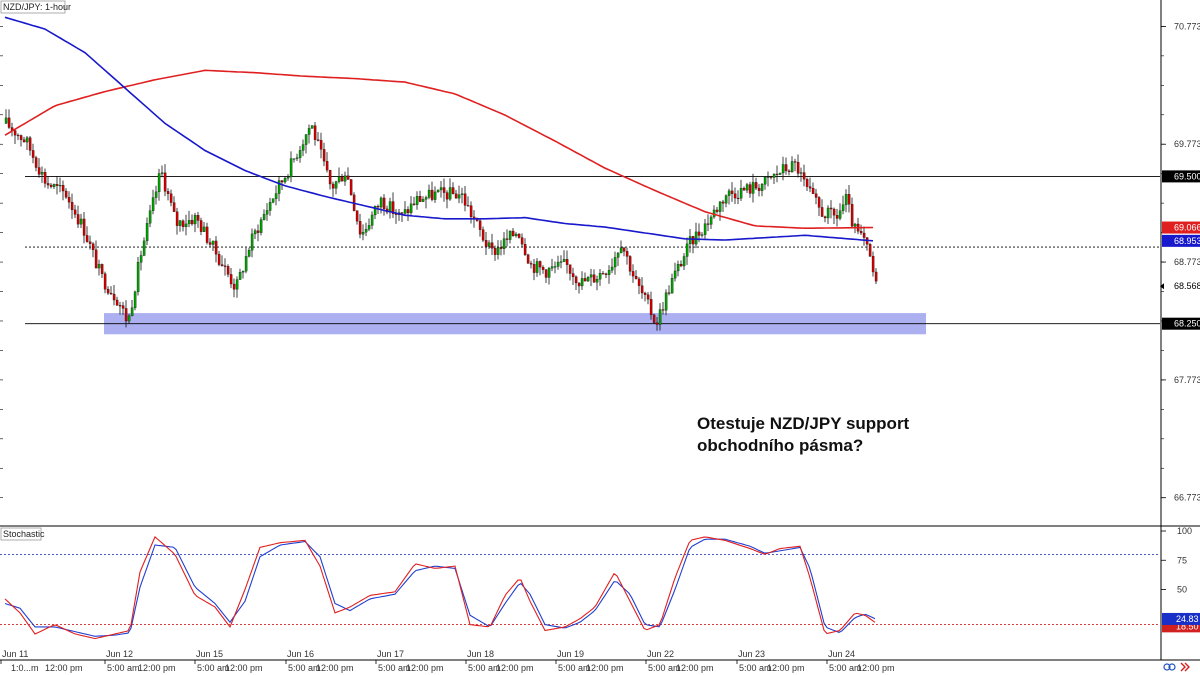 Image resolution: width=1200 pixels, height=675 pixels. Describe the element at coordinates (1187, 262) in the screenshot. I see `price-tick-label: 68.773` at that location.